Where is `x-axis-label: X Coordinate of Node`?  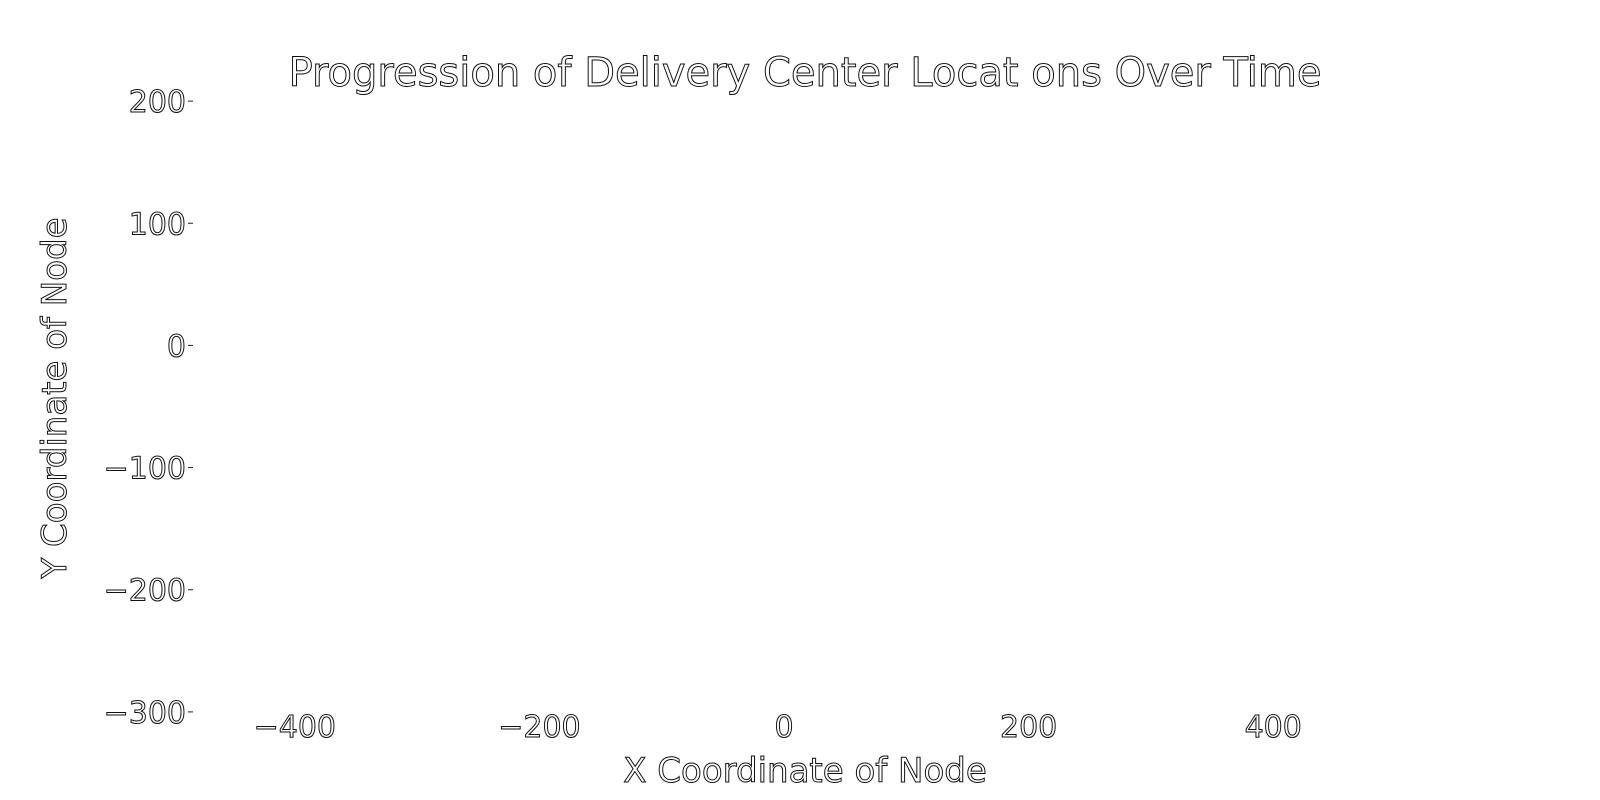
x-axis-label: X Coordinate of Node is located at coordinates (805, 771).